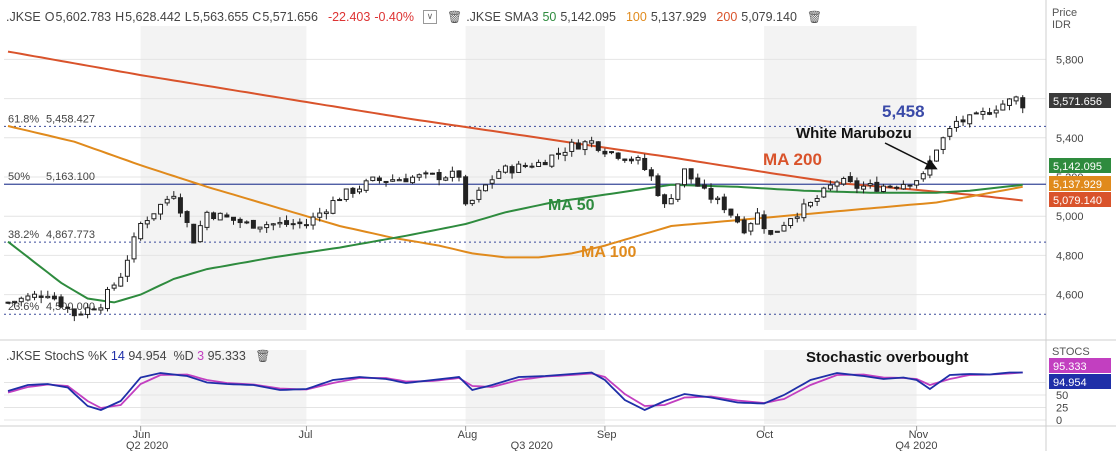 The height and width of the screenshot is (451, 1116). I want to click on ma50-annotation: MA 50, so click(571, 205).